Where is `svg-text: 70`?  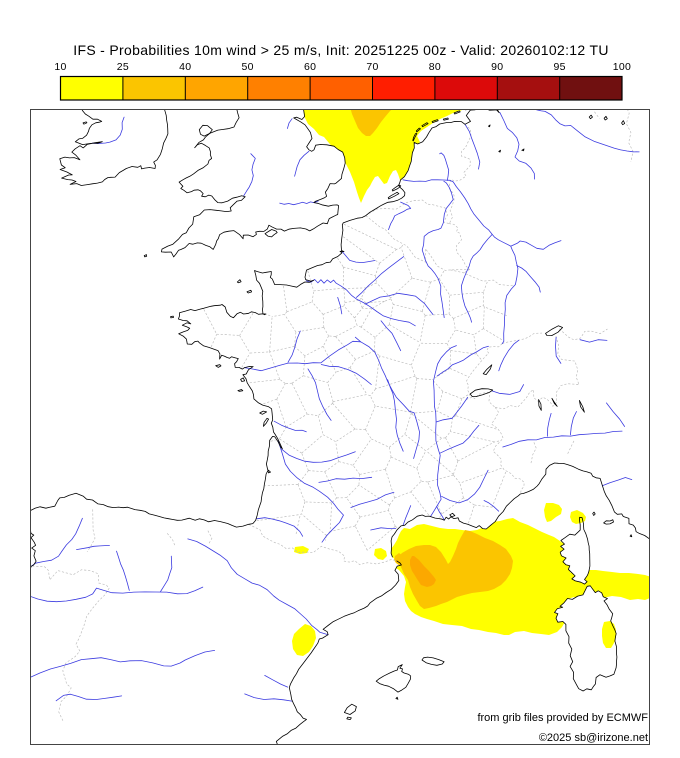 svg-text: 70 is located at coordinates (372, 67).